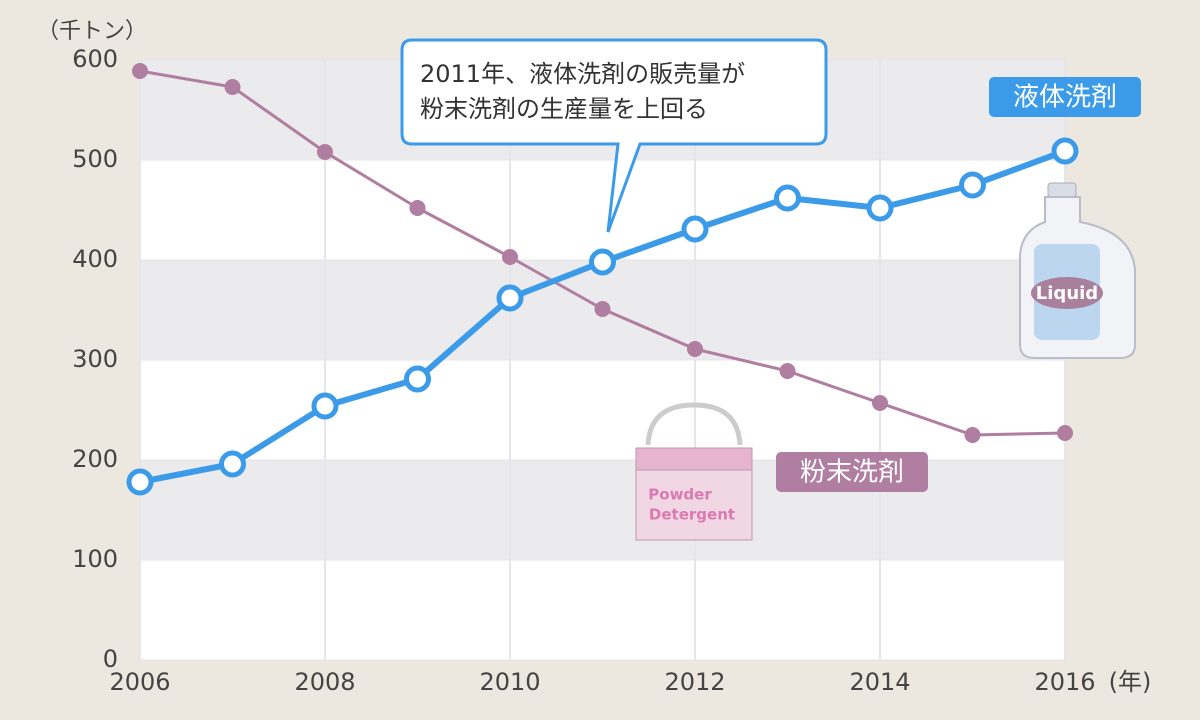 The image size is (1200, 720). Describe the element at coordinates (95, 259) in the screenshot. I see `y-tick-label: 400` at that location.